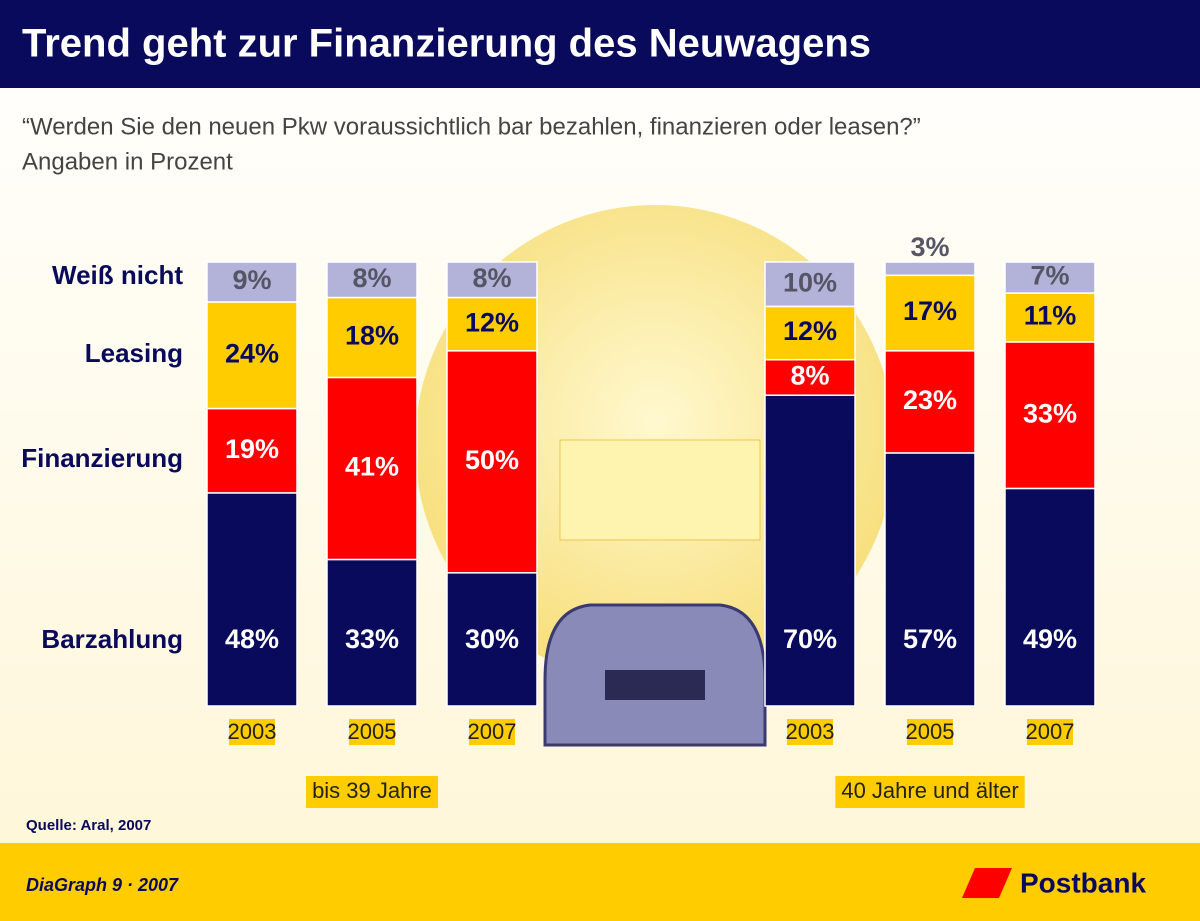 Image resolution: width=1200 pixels, height=921 pixels. Describe the element at coordinates (655, 685) in the screenshot. I see `car-grille` at that location.